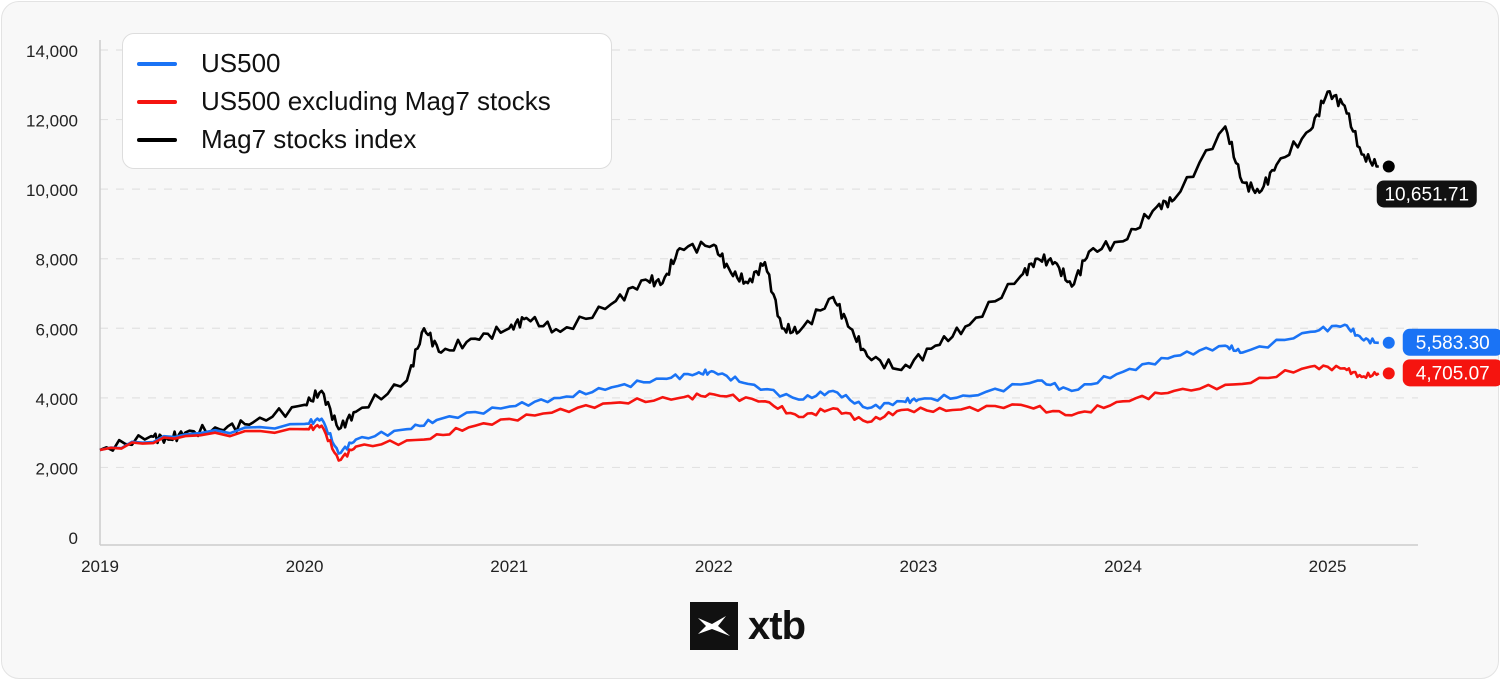  I want to click on y-tick-label: 0, so click(73, 538).